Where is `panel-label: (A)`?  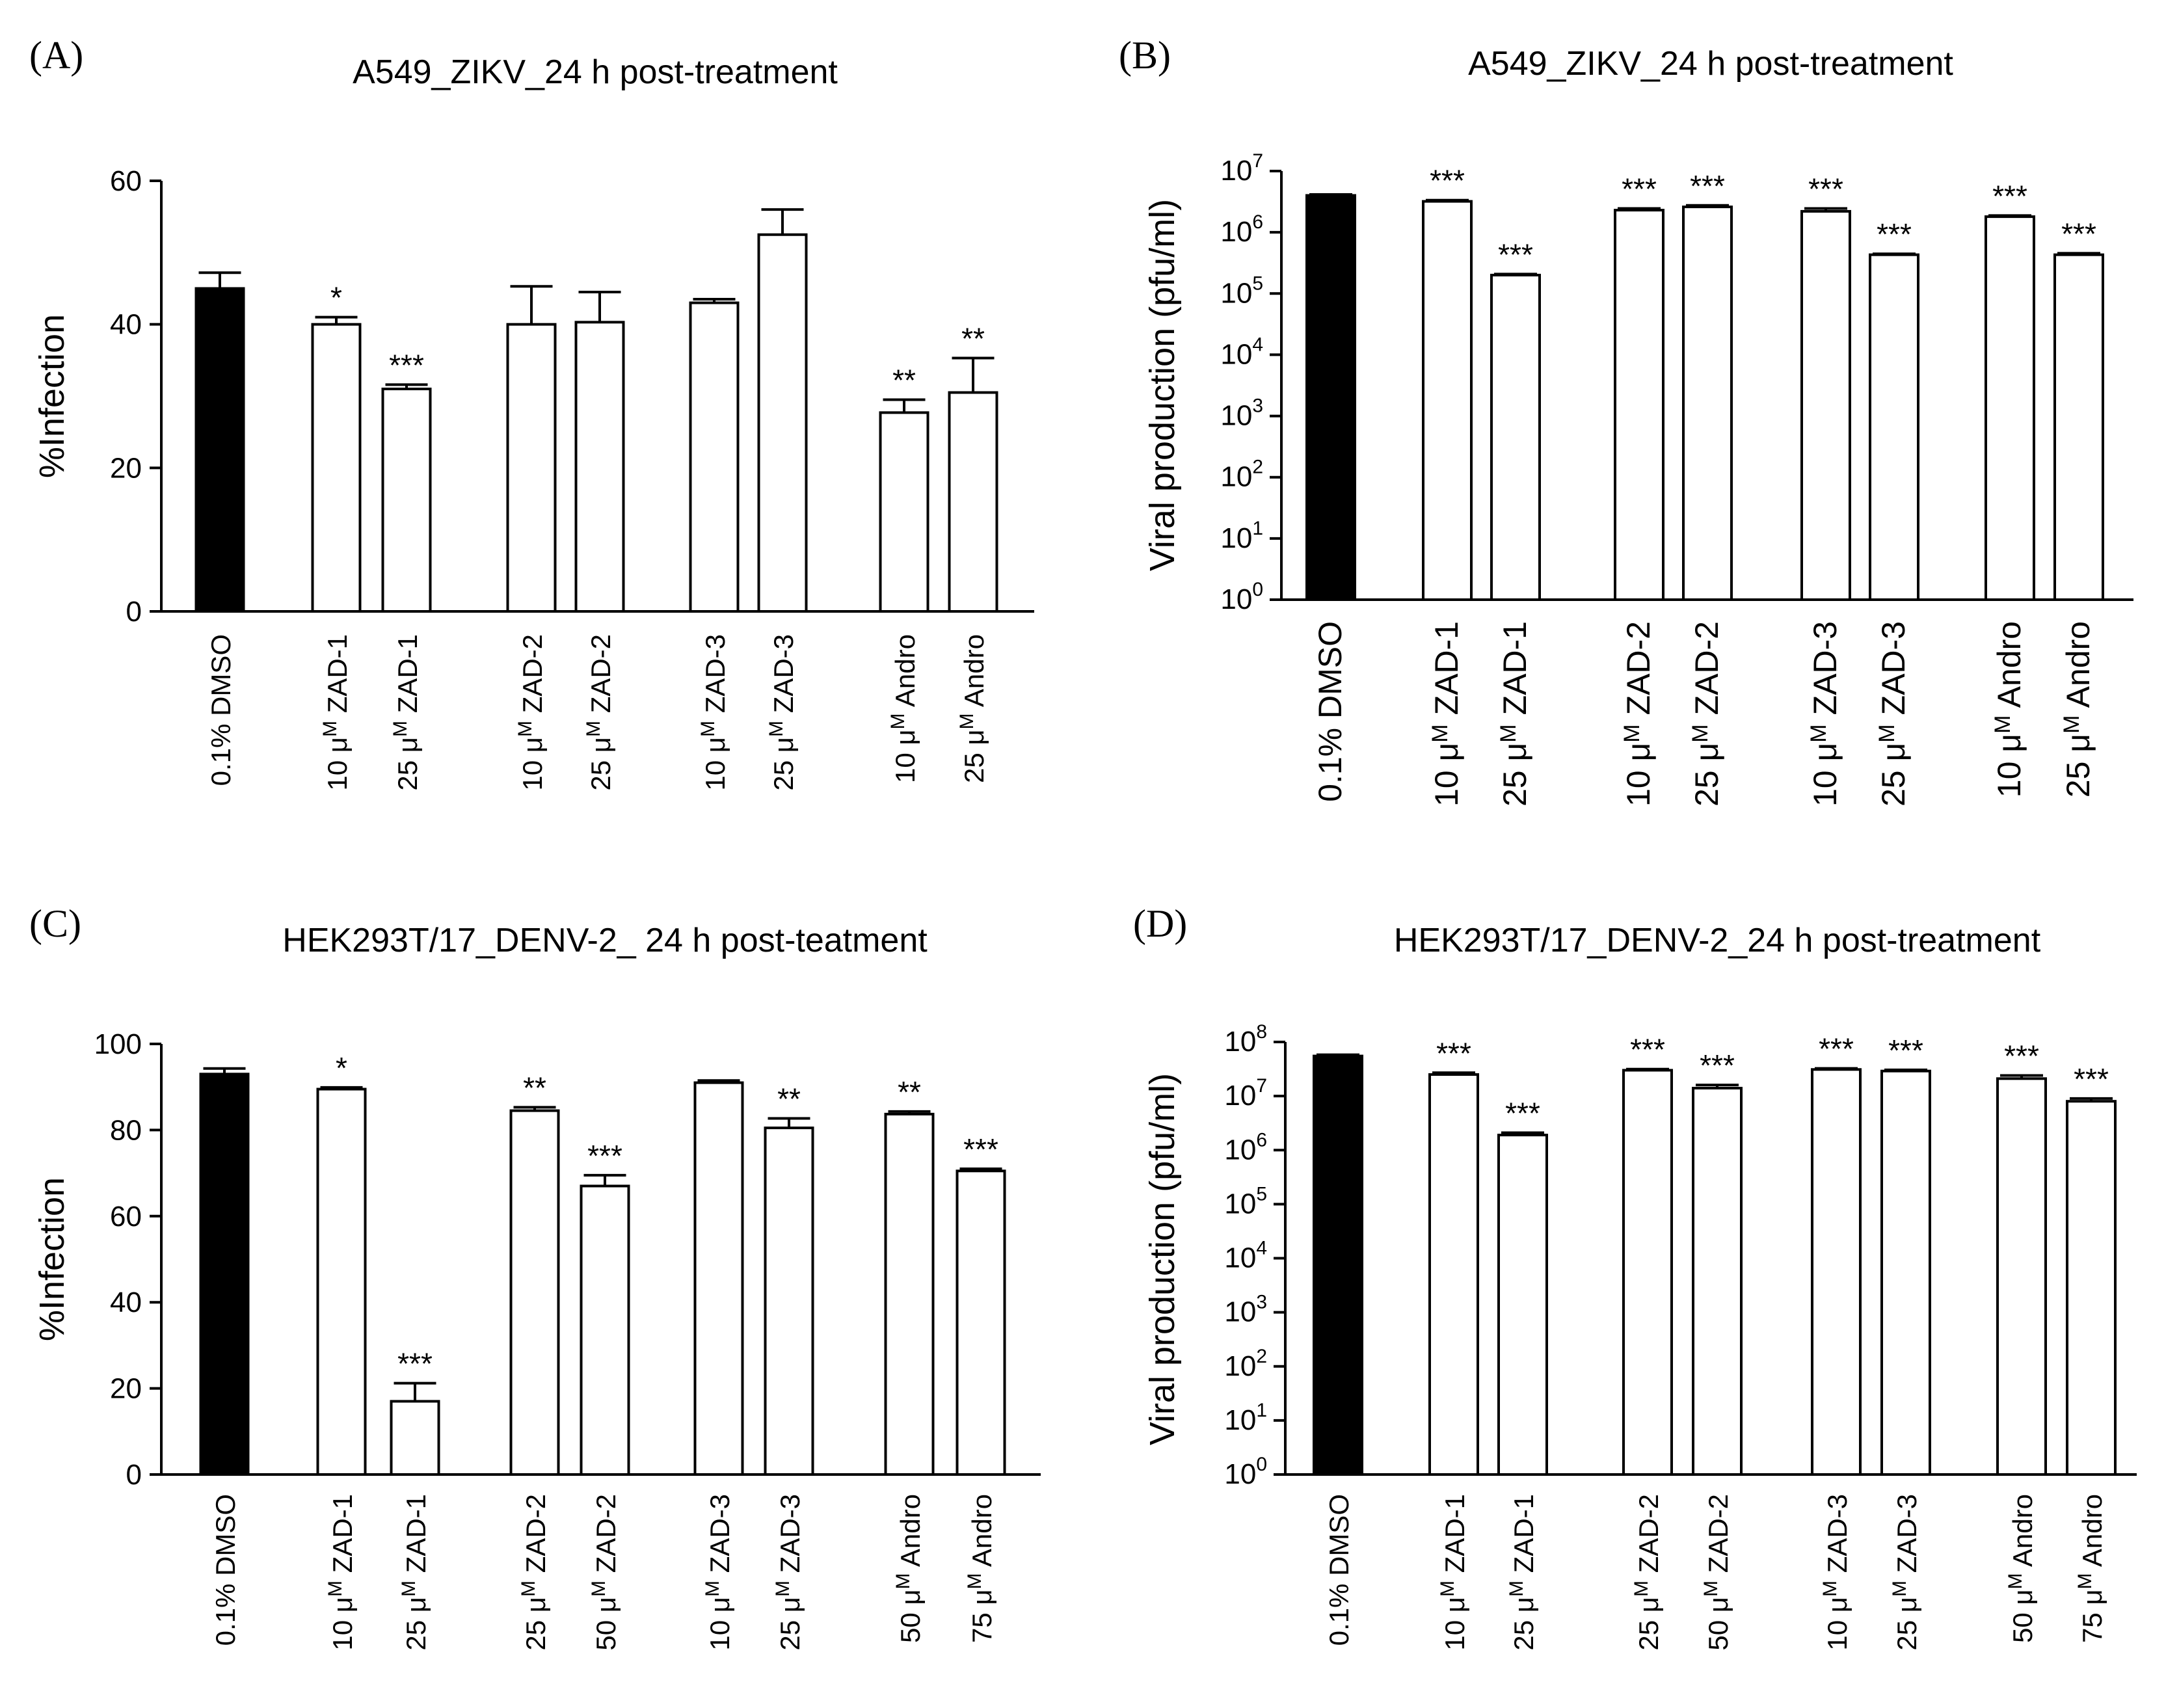
panel-label: (A) is located at coordinates (56, 56).